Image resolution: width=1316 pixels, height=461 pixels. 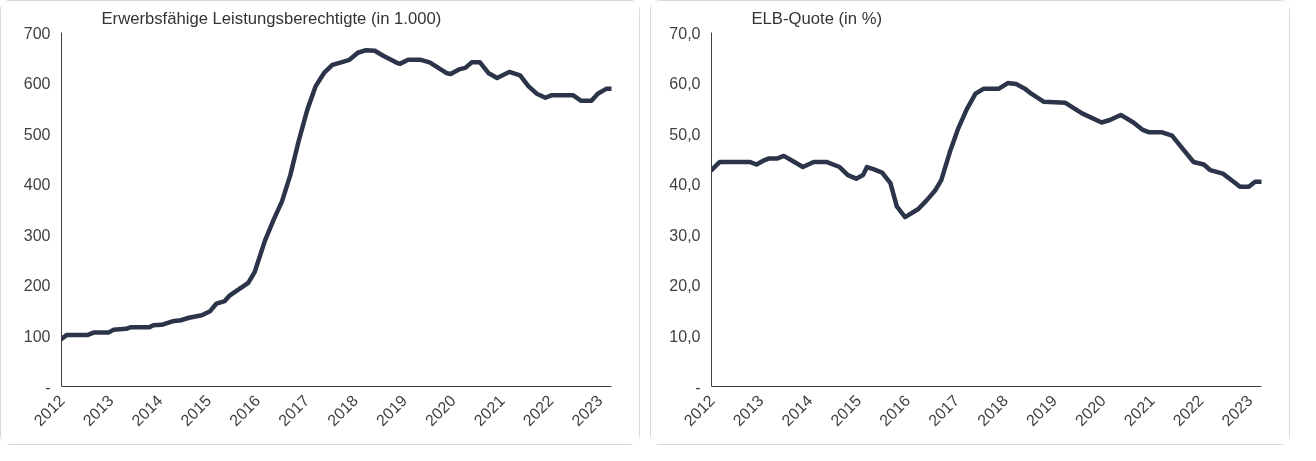 I want to click on chart-title: Erwerbsfähige Leistungsberechtigte (in 1.000), so click(x=271, y=18).